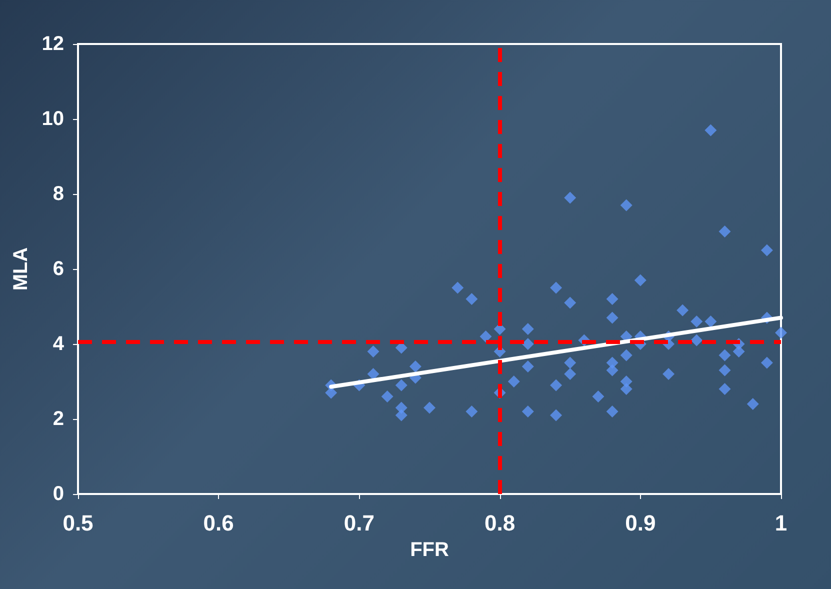 The image size is (831, 589). What do you see at coordinates (500, 523) in the screenshot?
I see `x-tick-label: 0.8` at bounding box center [500, 523].